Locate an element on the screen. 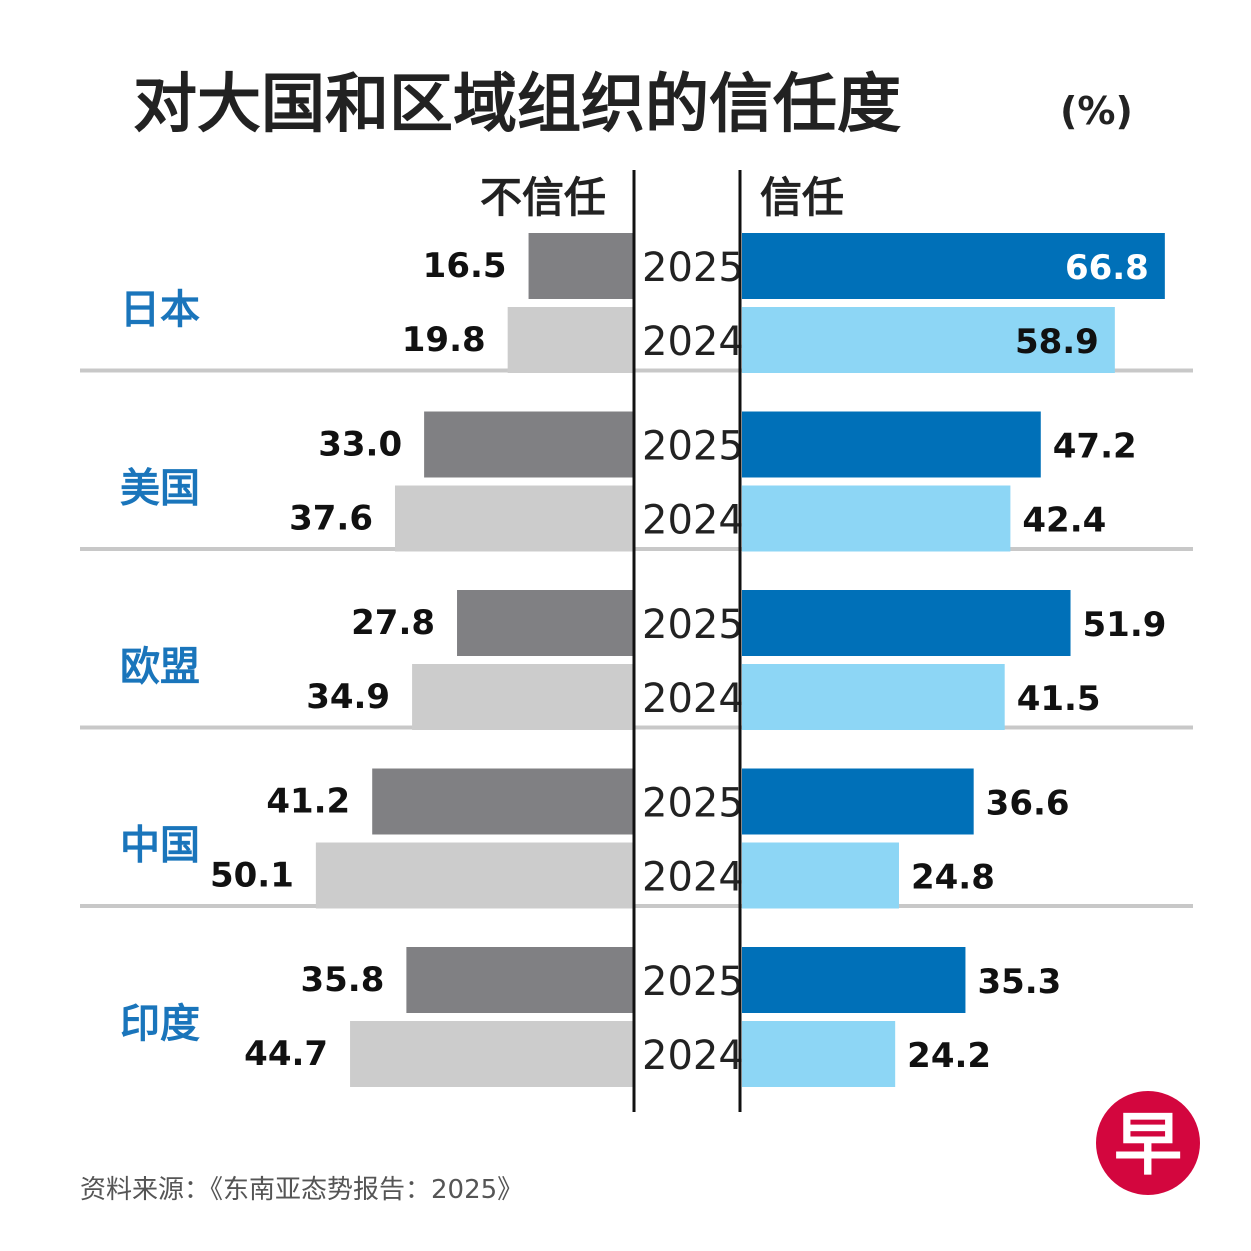 This screenshot has width=1251, height=1251. category-label: 印度 is located at coordinates (160, 1024).